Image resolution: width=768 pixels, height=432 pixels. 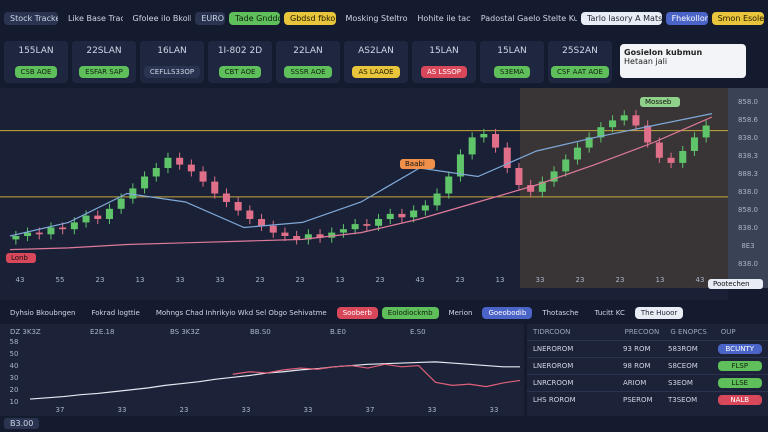 I want to click on tab: Gfolee ilo Bkolbe, so click(x=162, y=18).